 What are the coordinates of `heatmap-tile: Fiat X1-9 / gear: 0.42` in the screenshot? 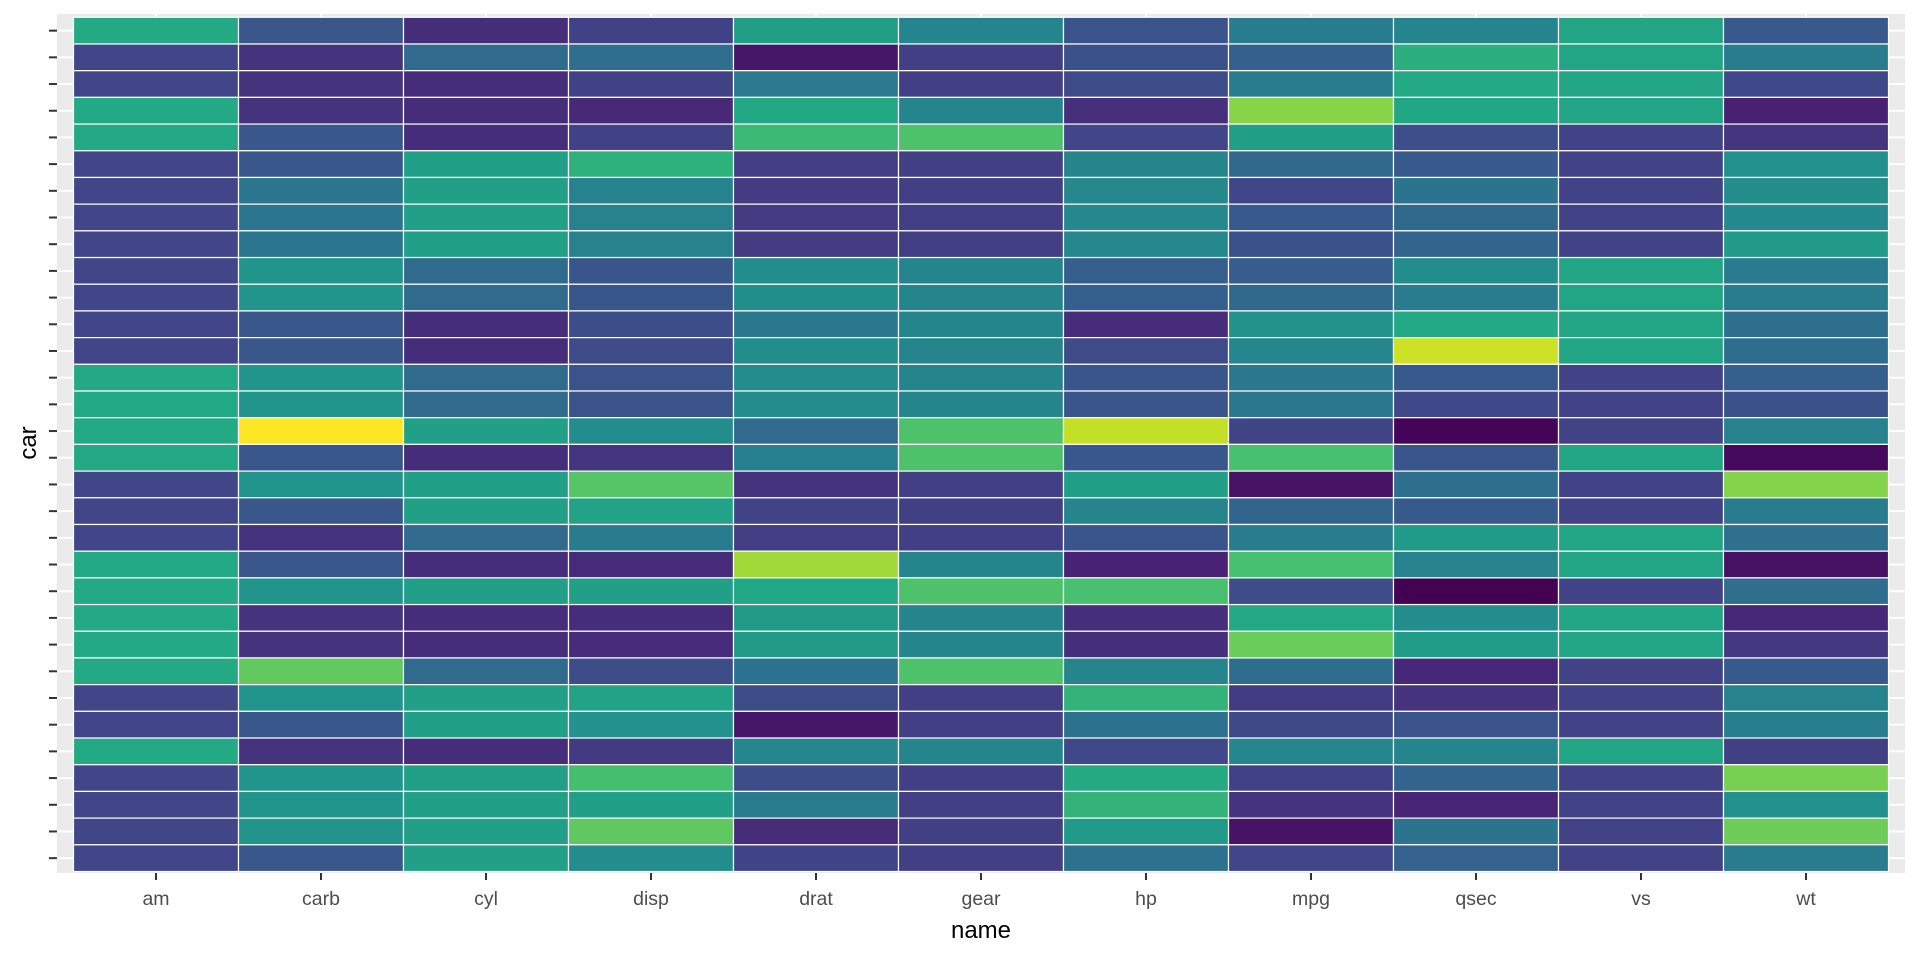 It's located at (981, 617).